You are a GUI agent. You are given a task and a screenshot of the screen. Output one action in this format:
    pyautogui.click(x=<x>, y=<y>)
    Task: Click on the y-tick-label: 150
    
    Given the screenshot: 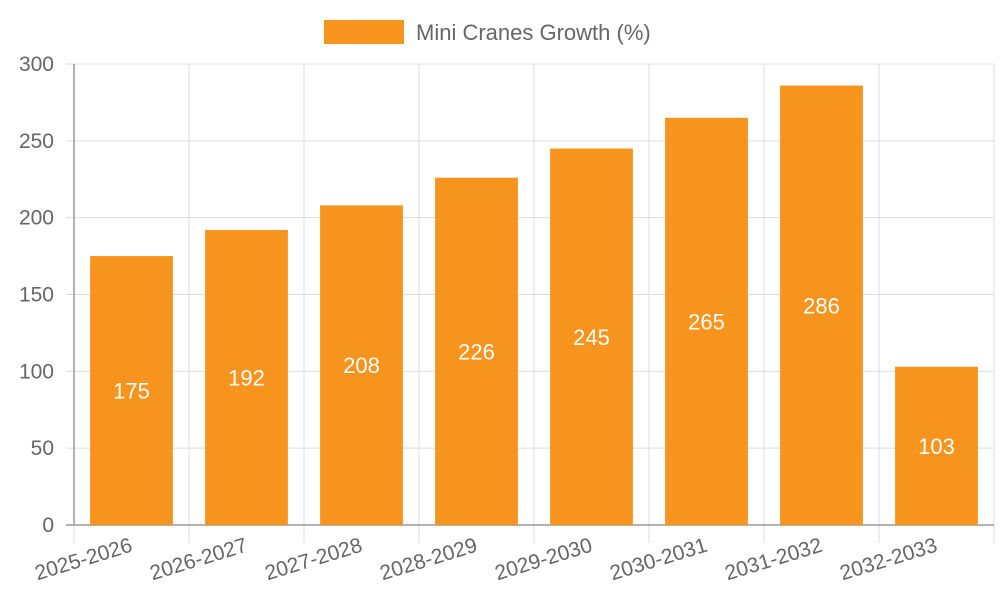 What is the action you would take?
    pyautogui.click(x=36, y=295)
    